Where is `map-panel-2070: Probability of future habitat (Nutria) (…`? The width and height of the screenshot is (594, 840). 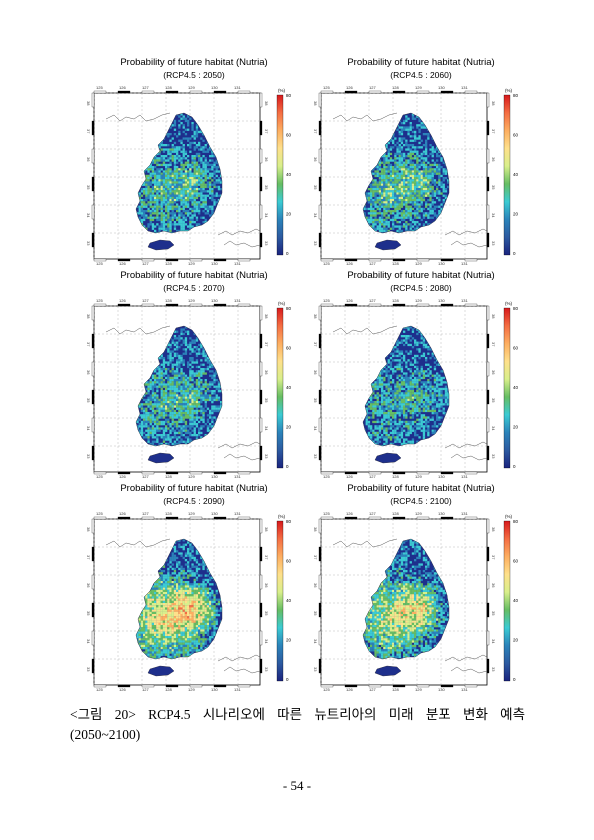
map-panel-2070: Probability of future habitat (Nutria) (… is located at coordinates (204, 374).